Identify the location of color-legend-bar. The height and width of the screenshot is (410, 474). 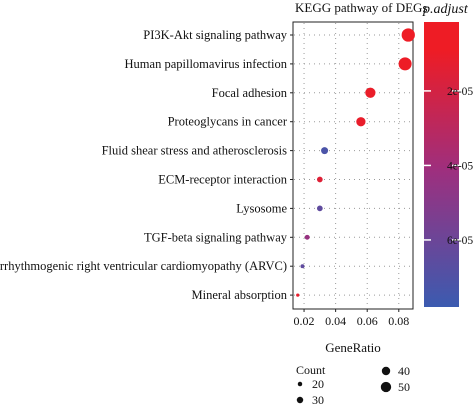
(441, 164).